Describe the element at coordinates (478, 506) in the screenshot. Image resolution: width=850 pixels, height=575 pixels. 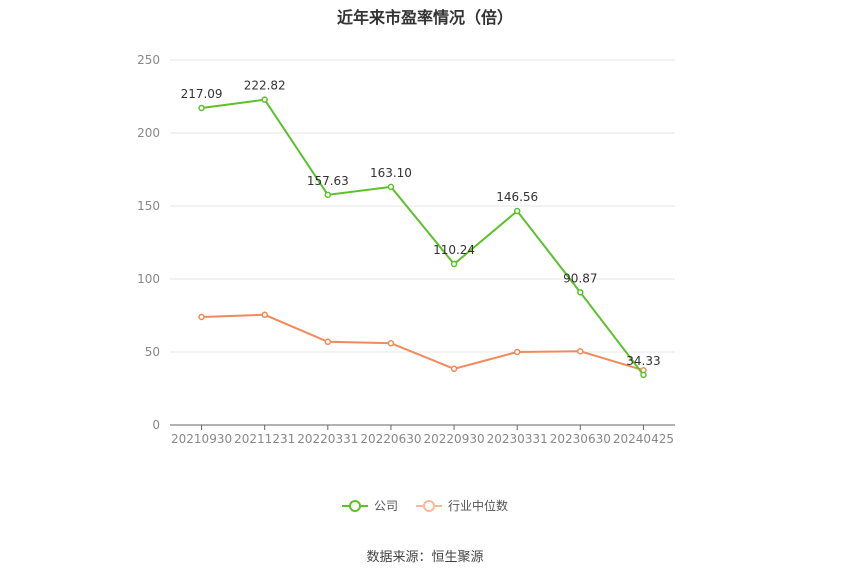
I see `legend-label-industry-median: 行业中位数` at that location.